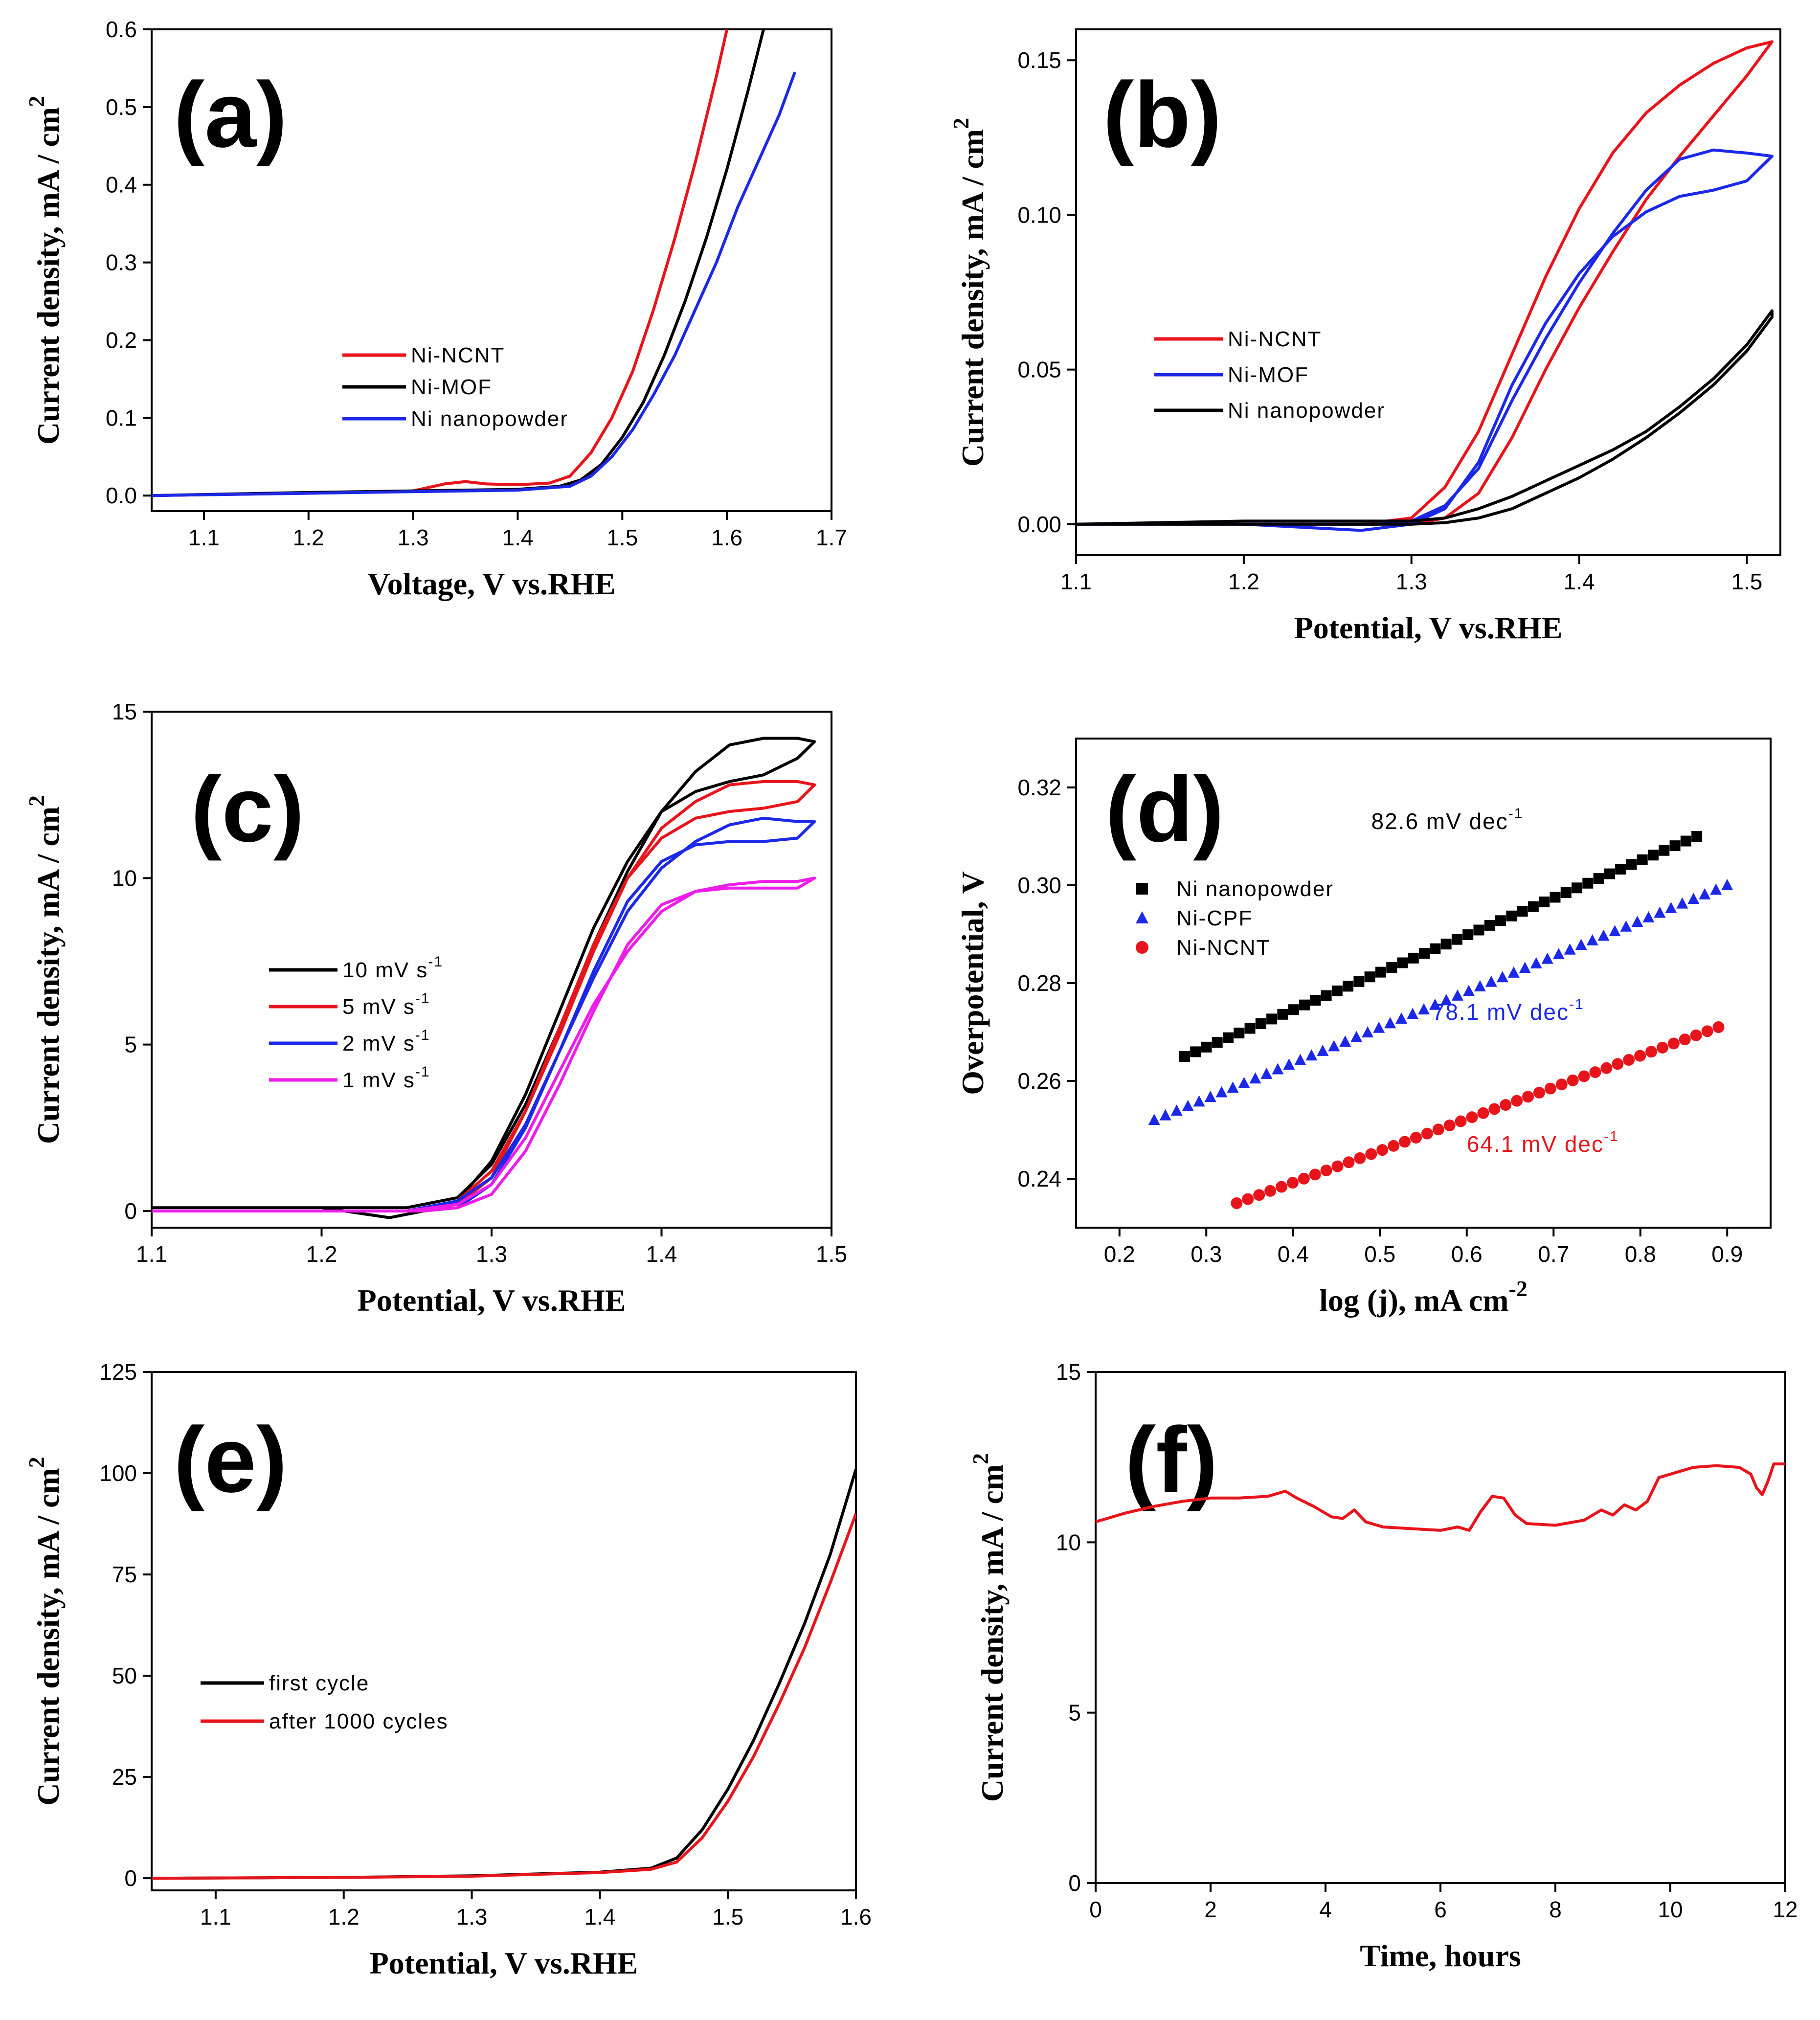 Image resolution: width=1820 pixels, height=2020 pixels. I want to click on series-line-ni-nanopowder, so click(1425, 417).